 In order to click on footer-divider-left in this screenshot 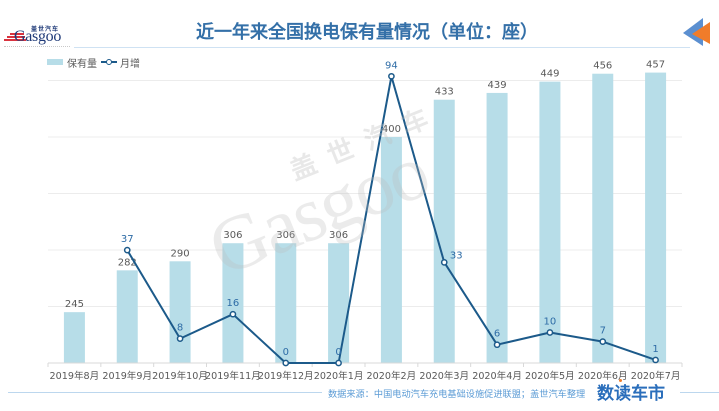, I will do `click(165, 392)`.